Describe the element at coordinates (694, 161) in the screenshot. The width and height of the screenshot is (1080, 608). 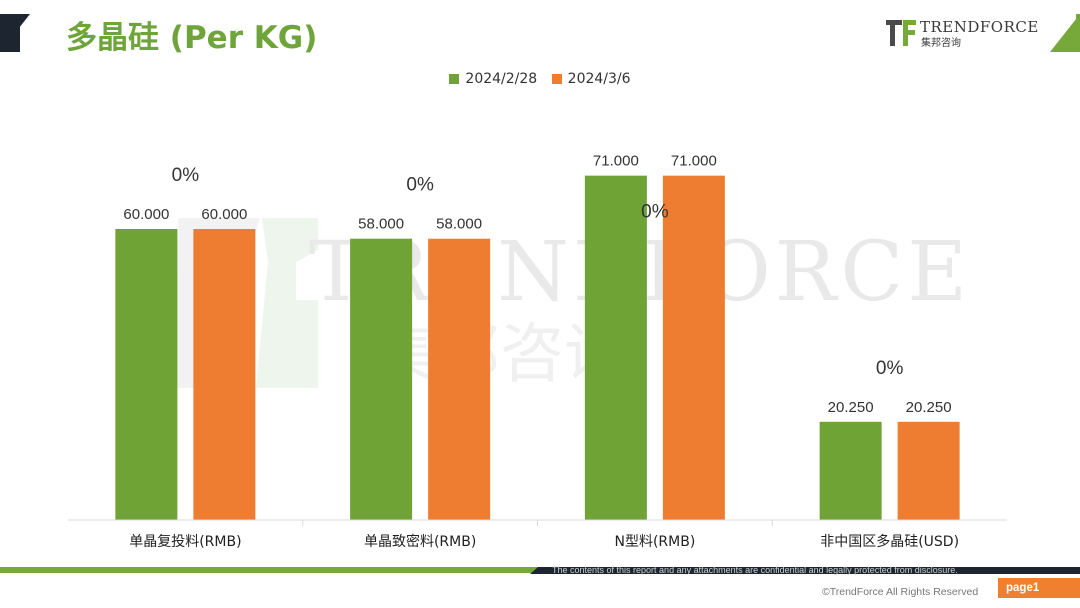
I see `data-label-2-3: 71.000` at that location.